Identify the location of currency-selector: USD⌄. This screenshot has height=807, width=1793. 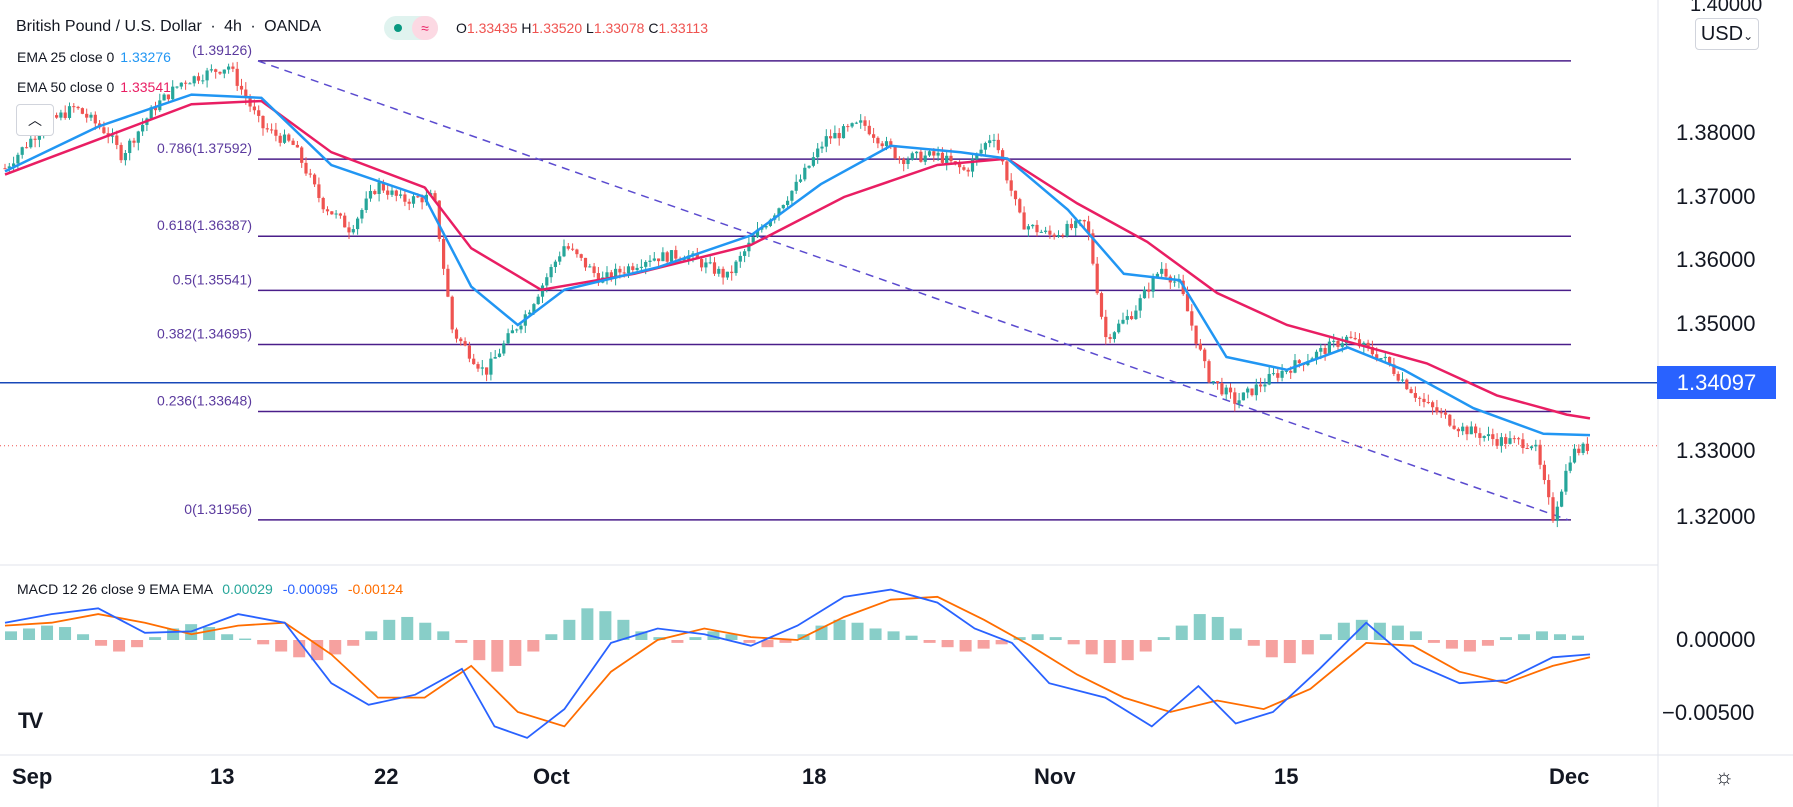
(1727, 34).